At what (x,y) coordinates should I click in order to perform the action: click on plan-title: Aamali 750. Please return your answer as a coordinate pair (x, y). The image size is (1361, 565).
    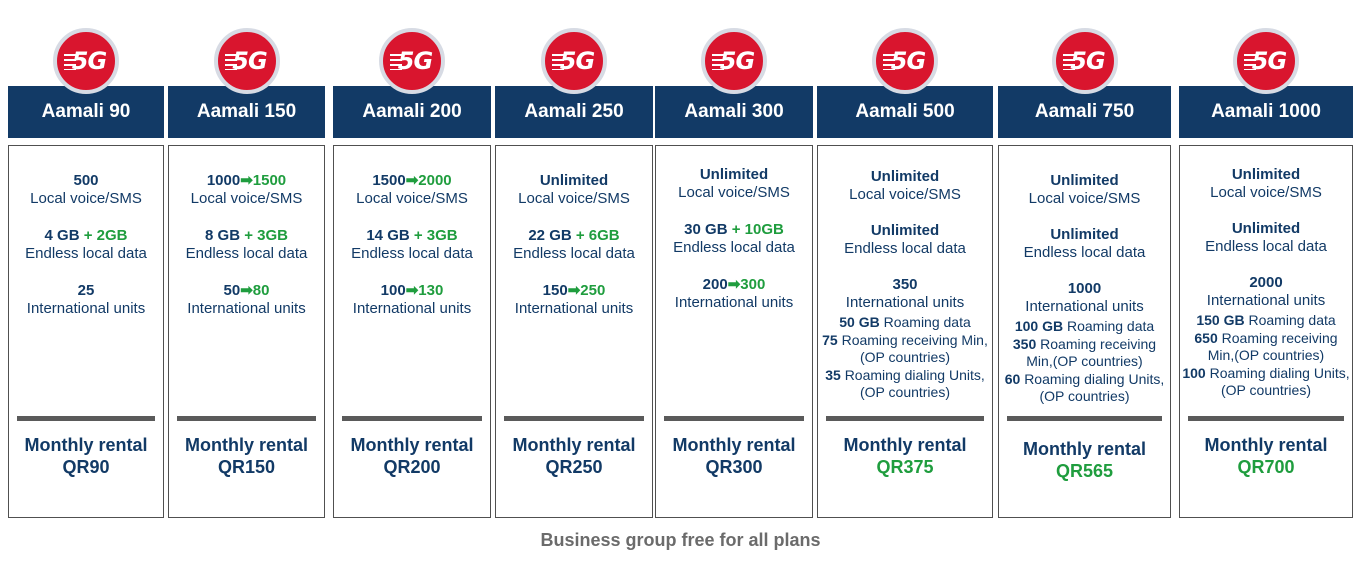
    Looking at the image, I should click on (1084, 112).